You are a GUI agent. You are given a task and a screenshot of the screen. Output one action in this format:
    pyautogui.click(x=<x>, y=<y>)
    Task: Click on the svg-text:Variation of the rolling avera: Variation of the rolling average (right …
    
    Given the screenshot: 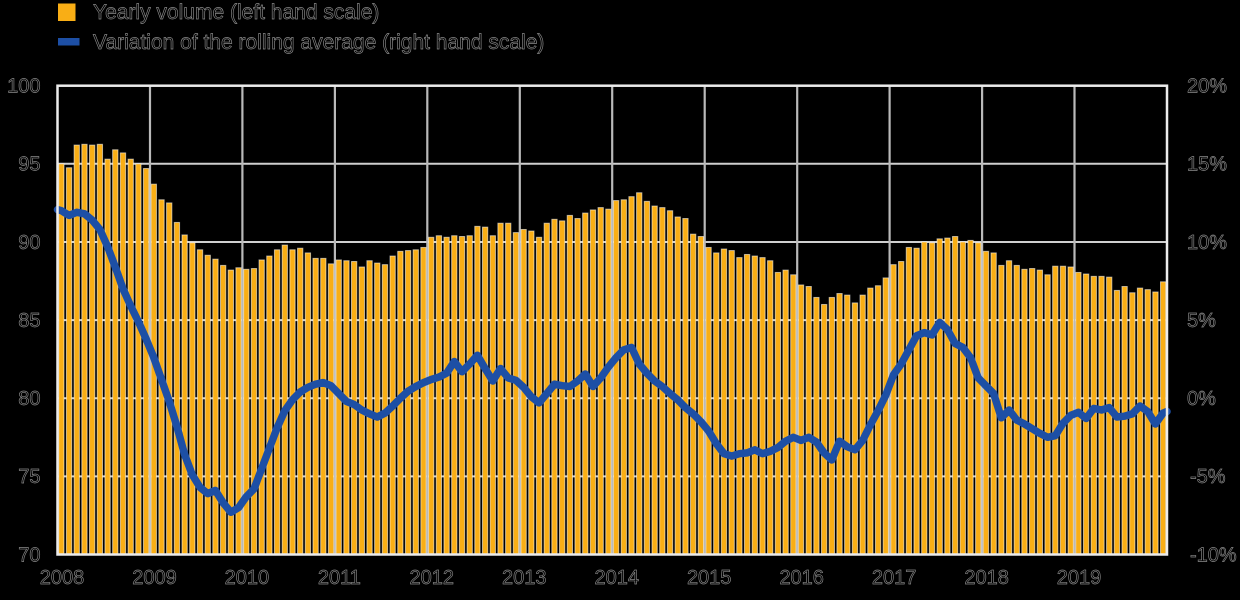 What is the action you would take?
    pyautogui.click(x=318, y=42)
    